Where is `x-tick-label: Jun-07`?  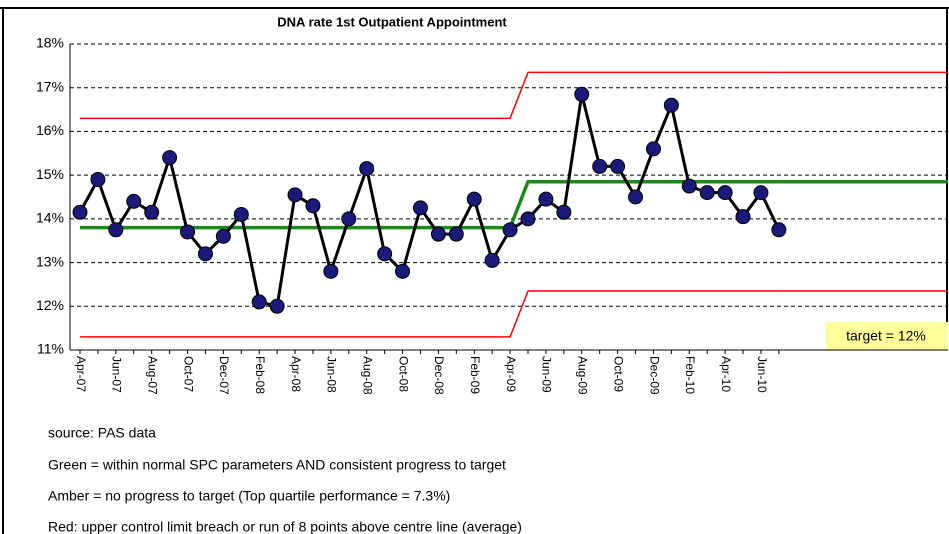
x-tick-label: Jun-07 is located at coordinates (117, 374).